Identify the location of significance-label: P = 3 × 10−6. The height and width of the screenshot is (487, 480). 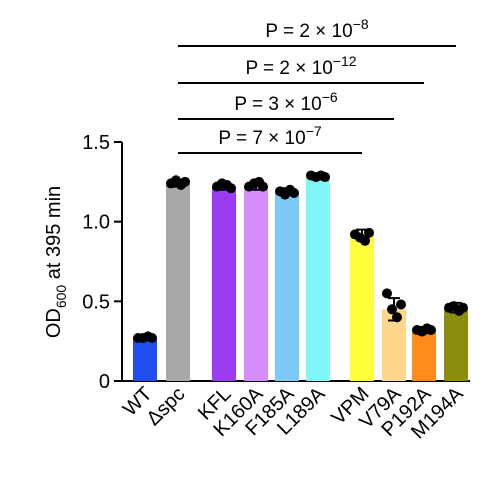
(286, 102).